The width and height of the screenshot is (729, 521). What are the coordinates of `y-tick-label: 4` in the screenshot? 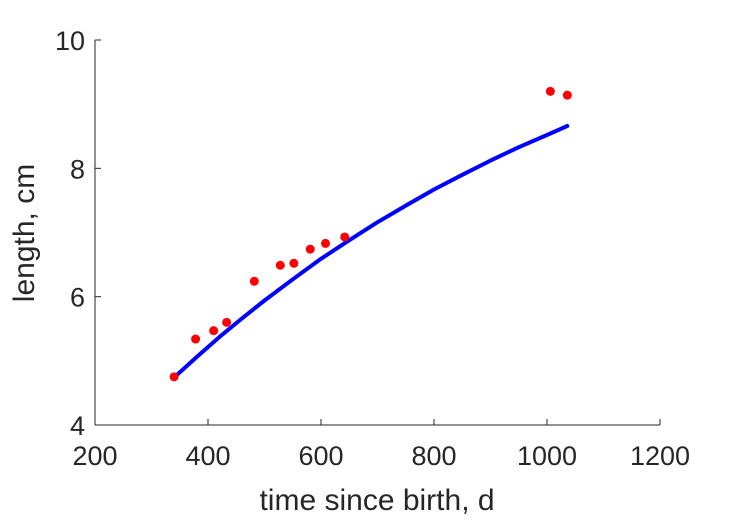 It's located at (77, 426).